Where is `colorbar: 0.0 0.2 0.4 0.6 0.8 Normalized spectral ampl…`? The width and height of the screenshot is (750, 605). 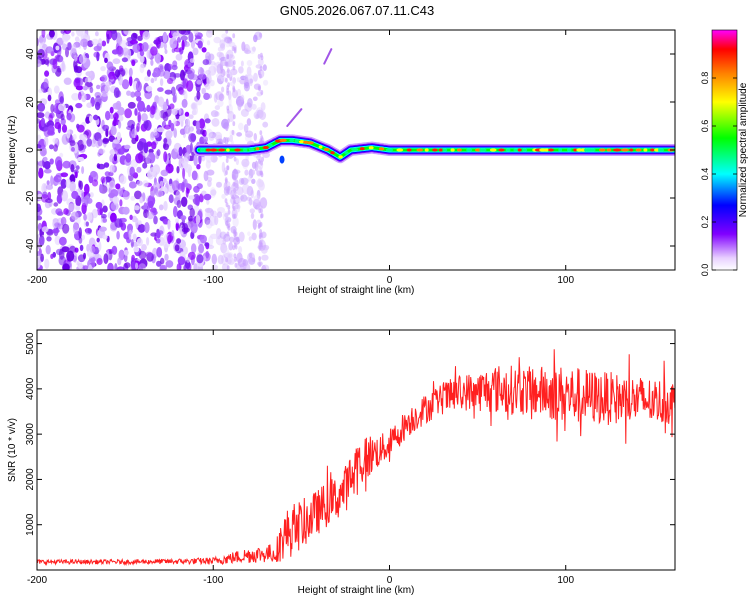 colorbar: 0.0 0.2 0.4 0.6 0.8 Normalized spectral ampl… is located at coordinates (724, 152).